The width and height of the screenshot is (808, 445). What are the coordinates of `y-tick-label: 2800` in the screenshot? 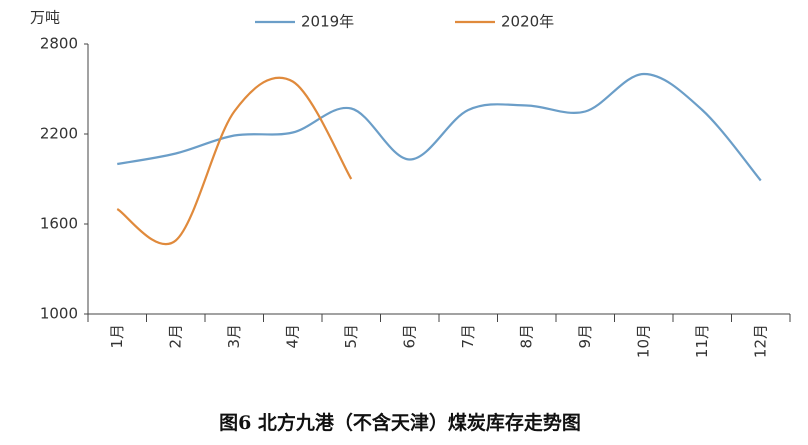 It's located at (59, 44).